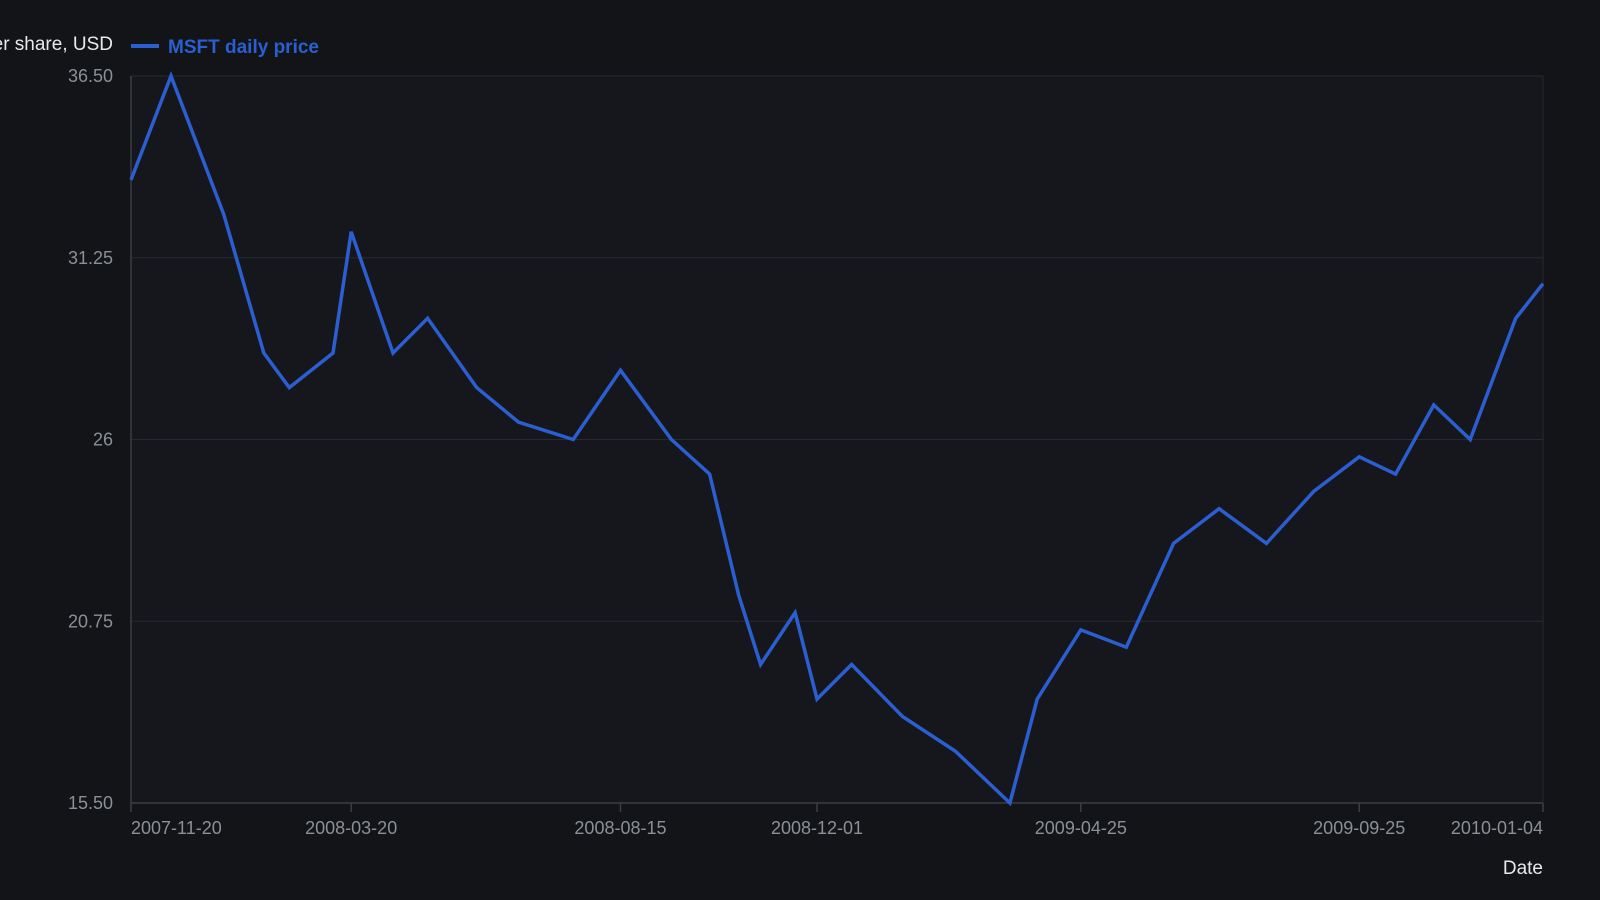  I want to click on x-tick-label: 2009-04-25, so click(1081, 828).